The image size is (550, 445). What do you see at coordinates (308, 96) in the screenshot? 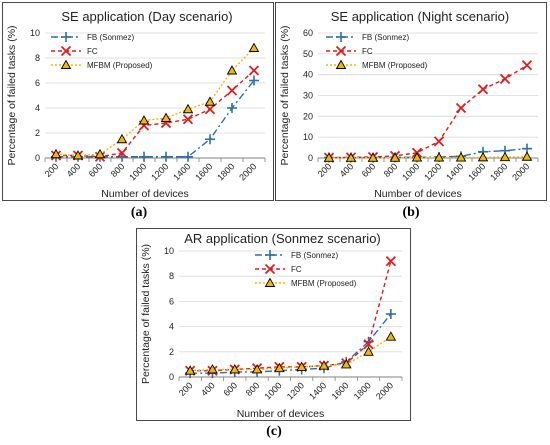
I see `y-tick-label: 30` at bounding box center [308, 96].